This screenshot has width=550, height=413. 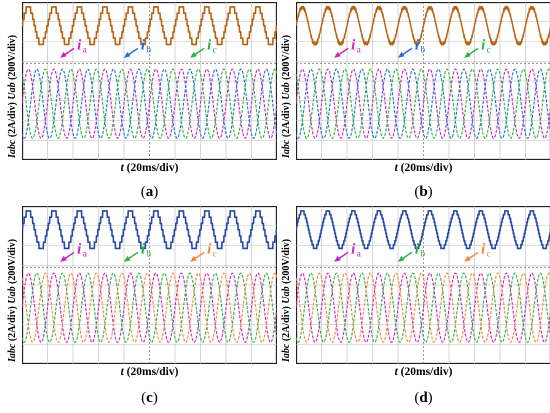 I want to click on caption-letter: a, so click(x=149, y=192).